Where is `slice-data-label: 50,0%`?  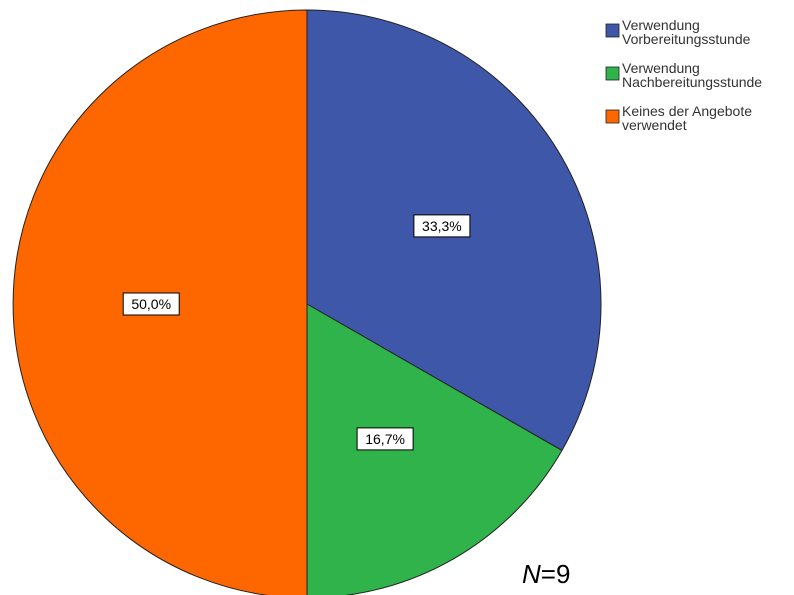 slice-data-label: 50,0% is located at coordinates (151, 304).